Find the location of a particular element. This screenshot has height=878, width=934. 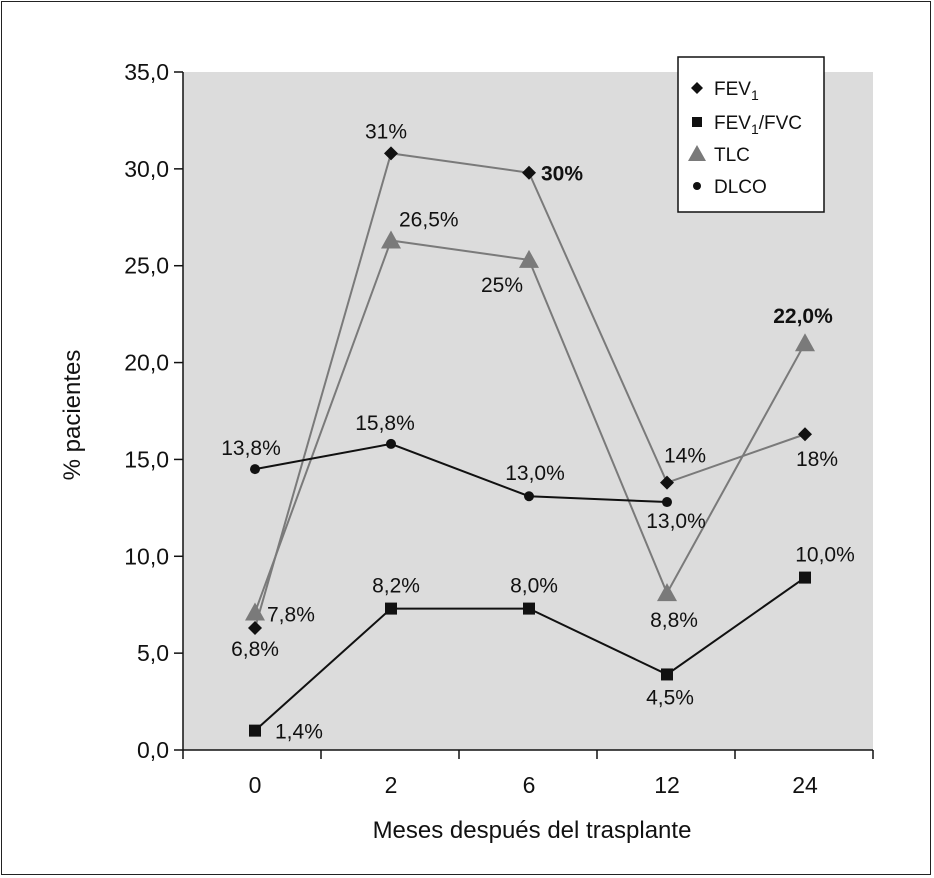

y-tick-label: 35,0 is located at coordinates (146, 72).